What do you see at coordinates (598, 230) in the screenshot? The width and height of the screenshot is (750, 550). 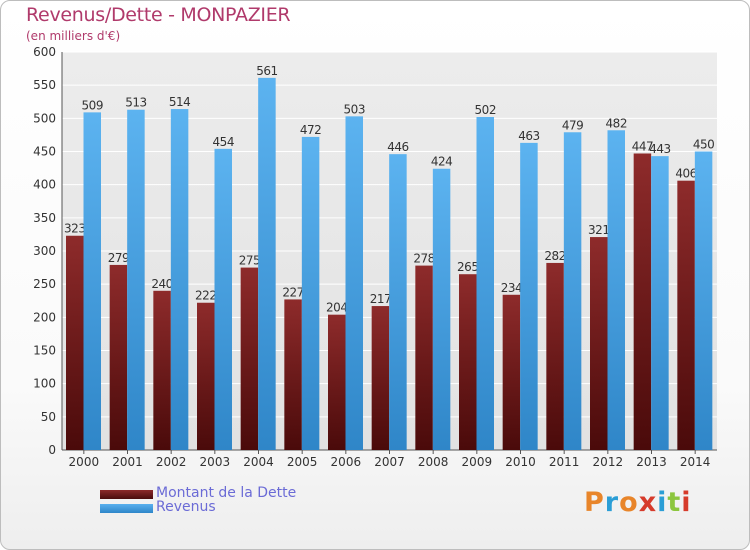 I see `data-label: 321` at bounding box center [598, 230].